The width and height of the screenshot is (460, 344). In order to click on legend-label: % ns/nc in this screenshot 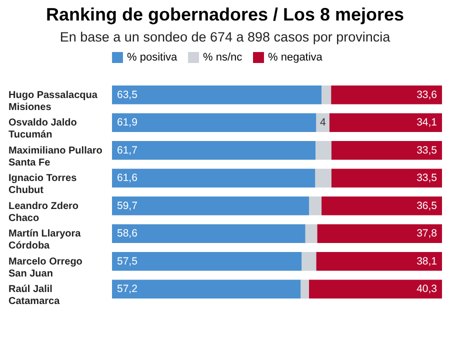, I will do `click(223, 58)`.